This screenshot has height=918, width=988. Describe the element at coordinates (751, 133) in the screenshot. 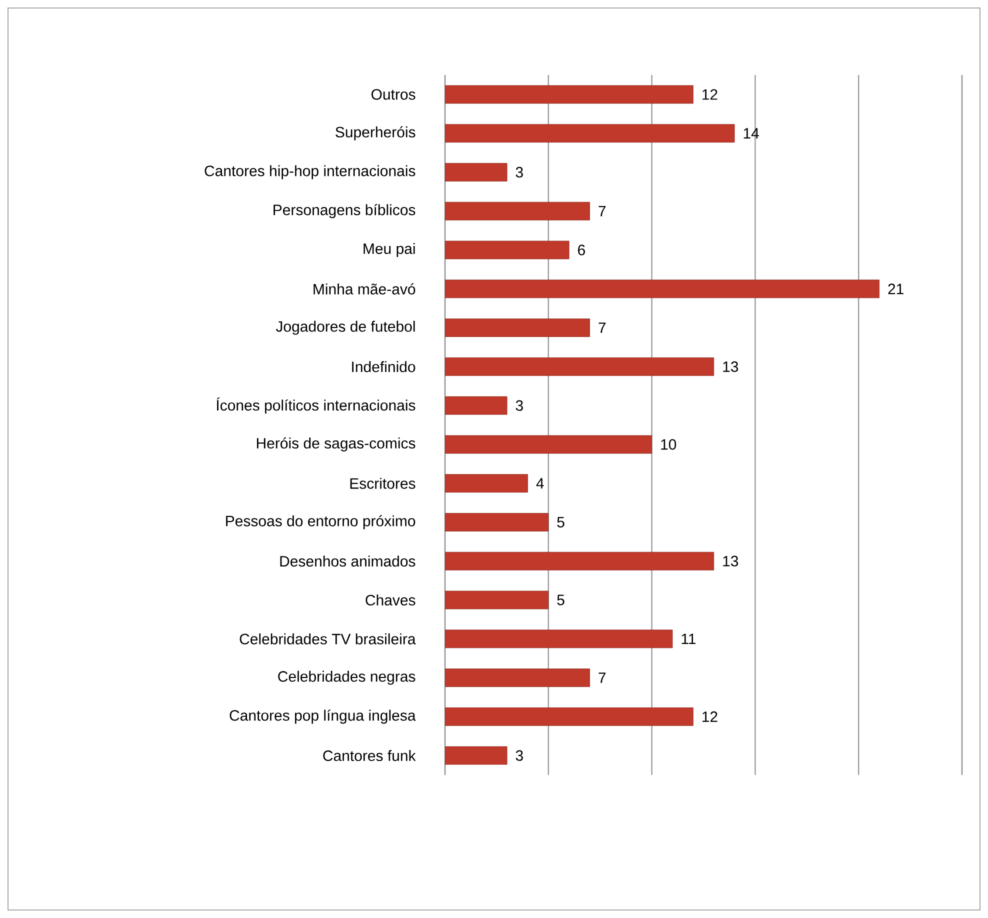

I see `data-label: 14` at that location.